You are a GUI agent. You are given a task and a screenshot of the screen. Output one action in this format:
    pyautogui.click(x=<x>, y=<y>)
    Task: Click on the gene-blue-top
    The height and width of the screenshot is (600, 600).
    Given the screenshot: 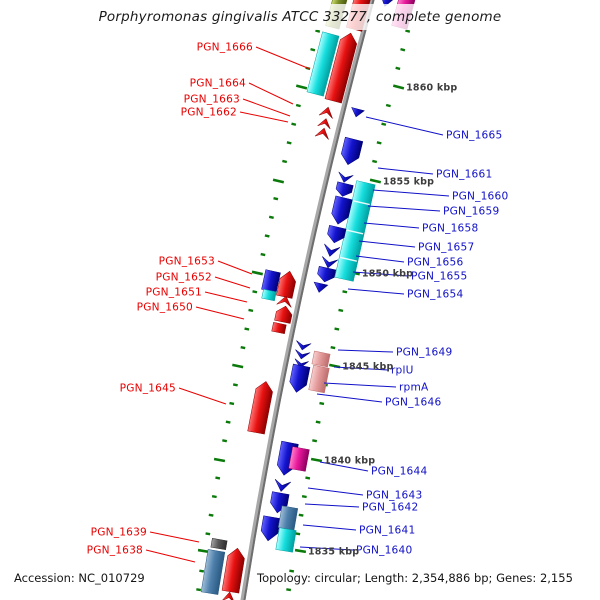 What is the action you would take?
    pyautogui.click(x=386, y=4)
    